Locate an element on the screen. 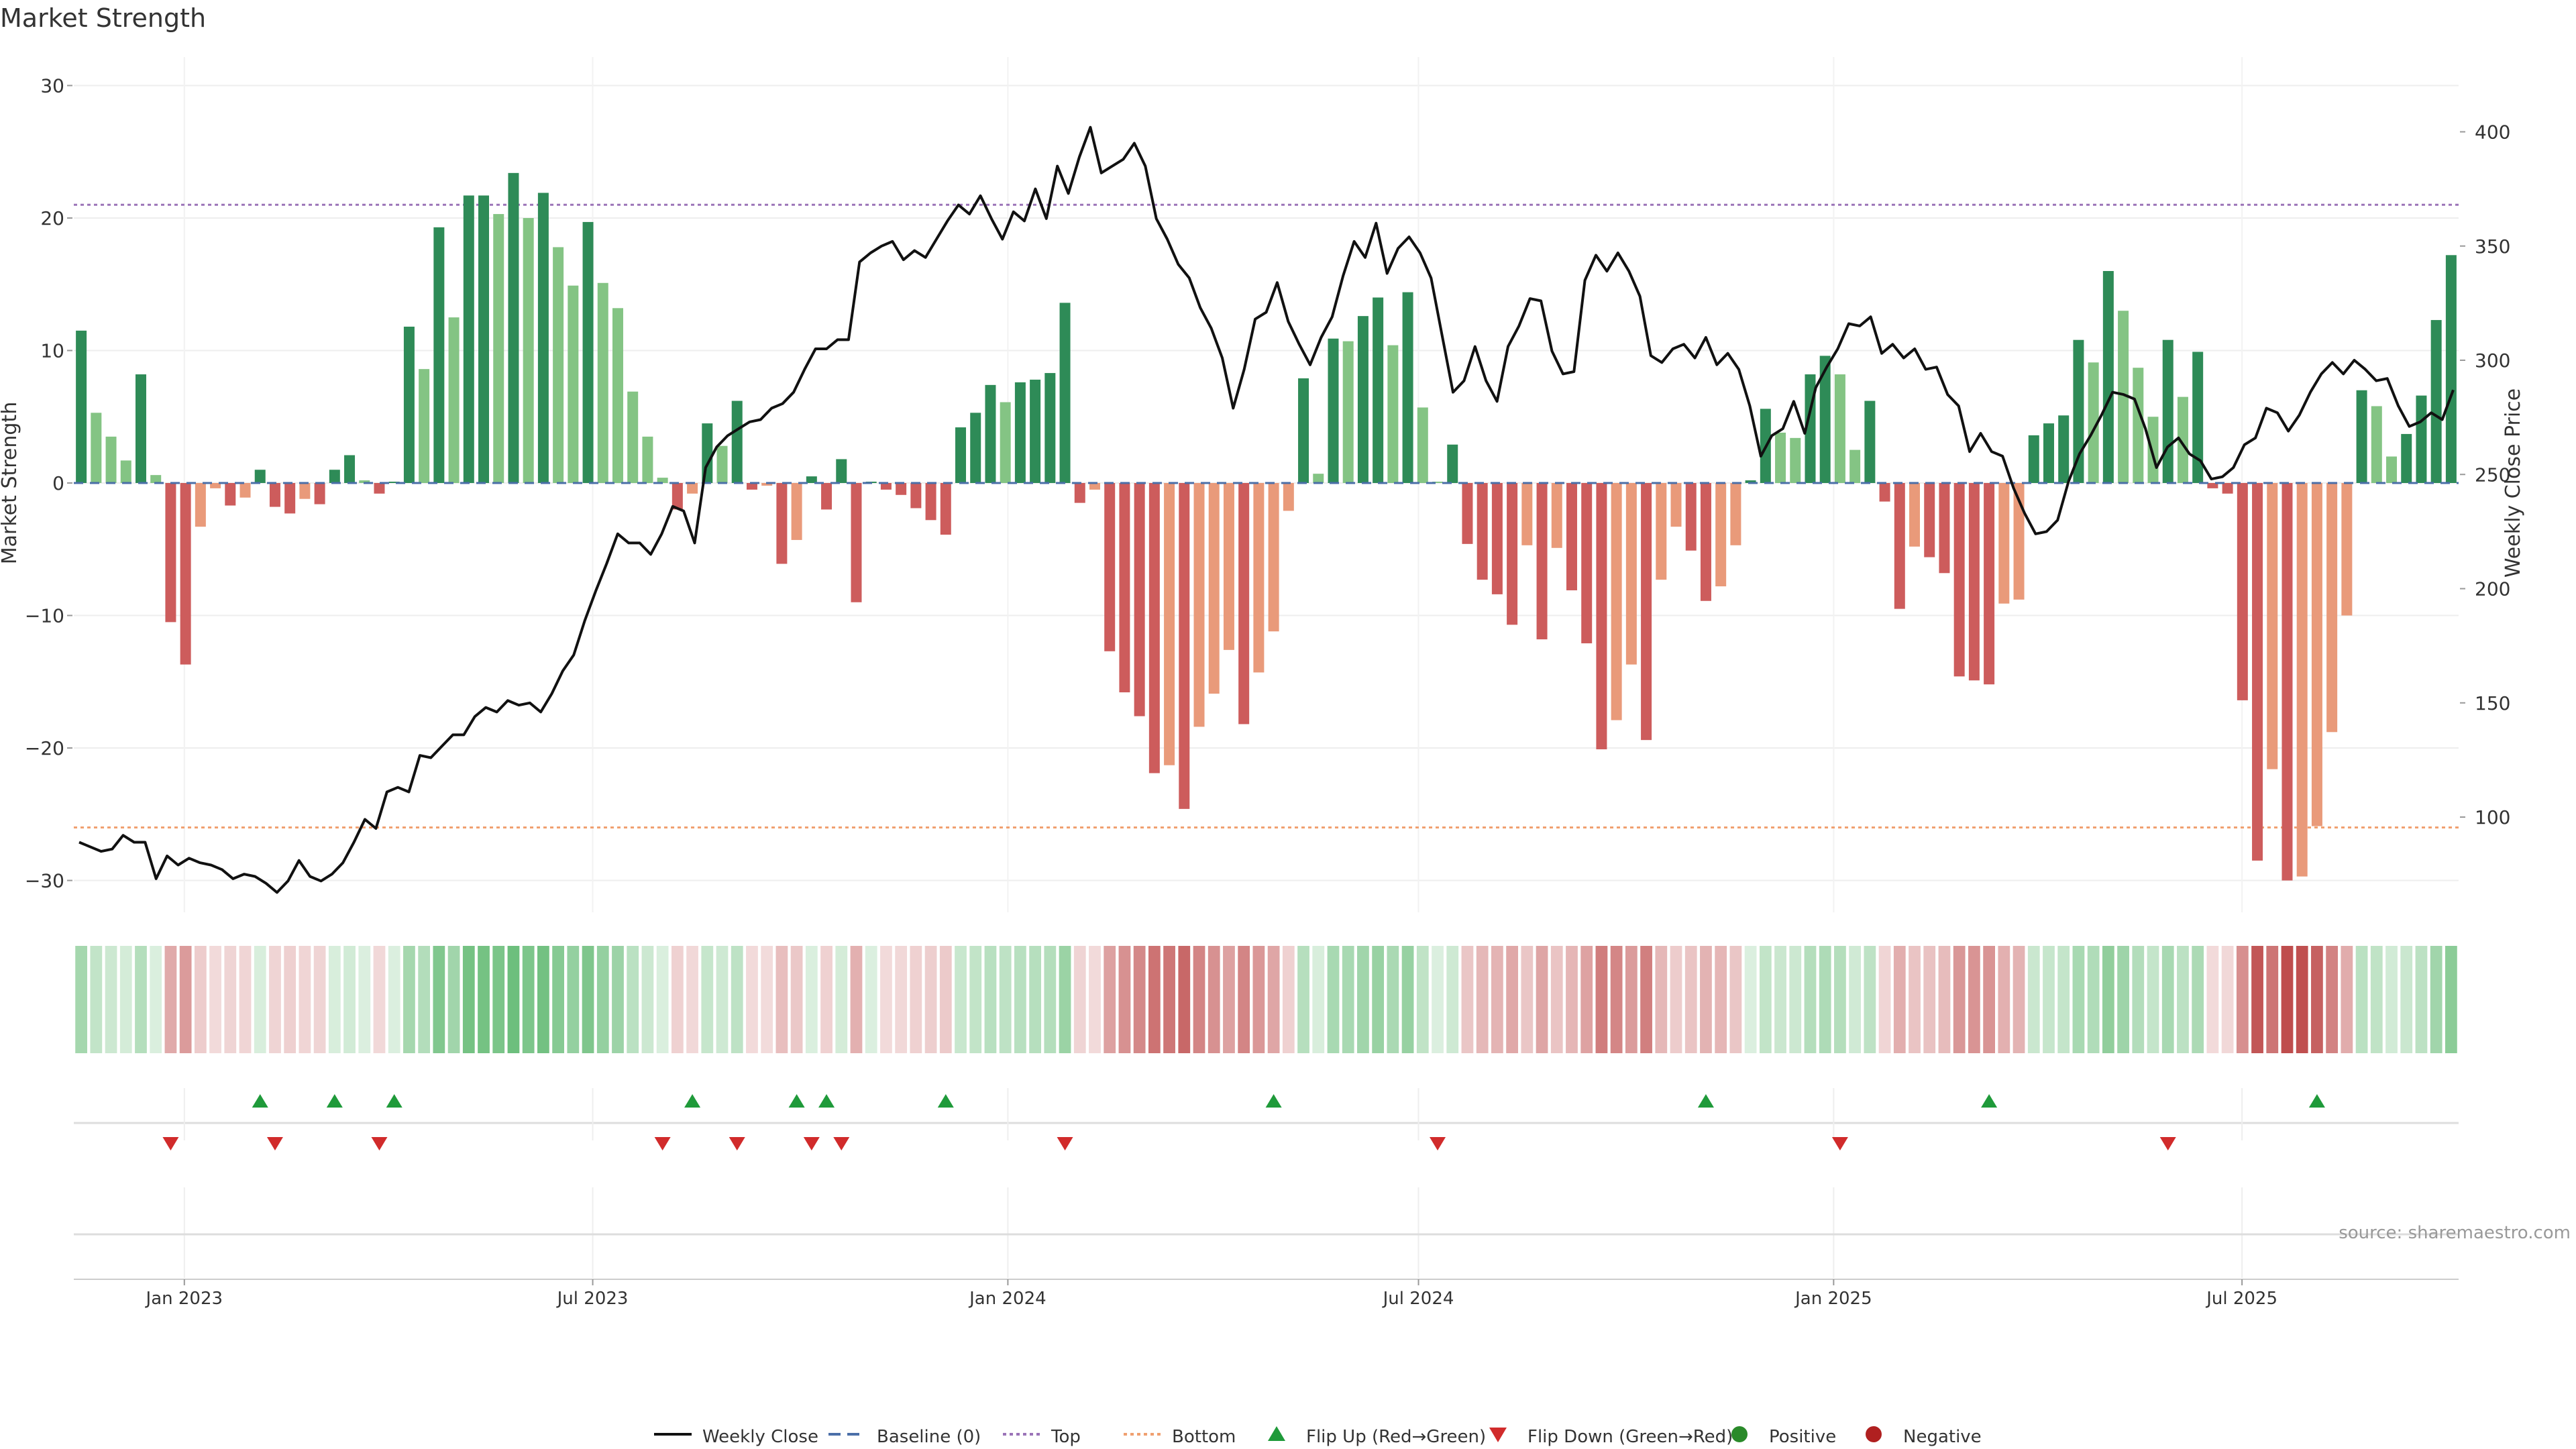 The width and height of the screenshot is (2576, 1449). legend-item: Flip Down (Green→Red) is located at coordinates (1611, 1437).